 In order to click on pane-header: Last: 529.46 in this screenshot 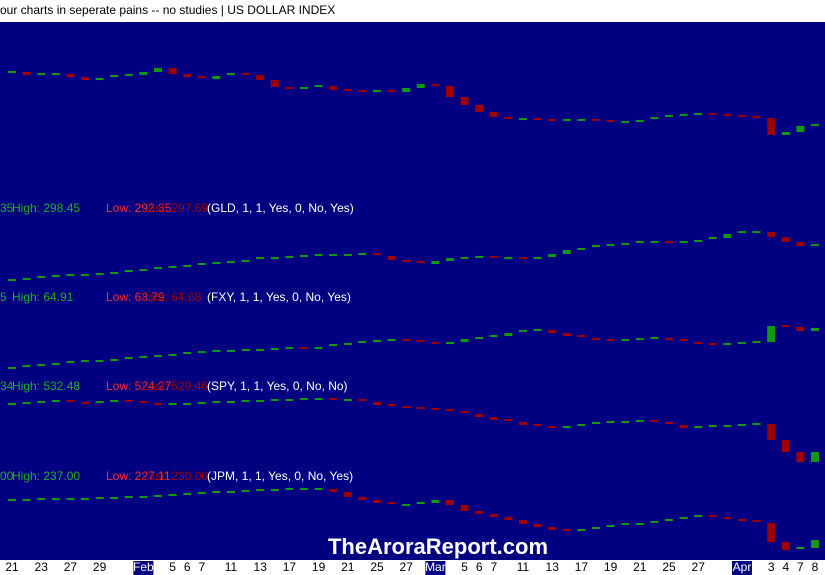, I will do `click(175, 386)`.